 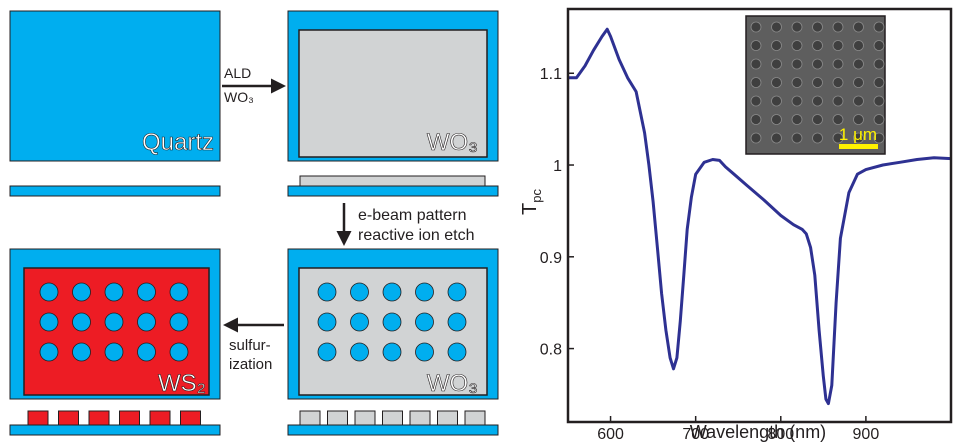 I want to click on y-tick-label: 0.8, so click(x=551, y=350).